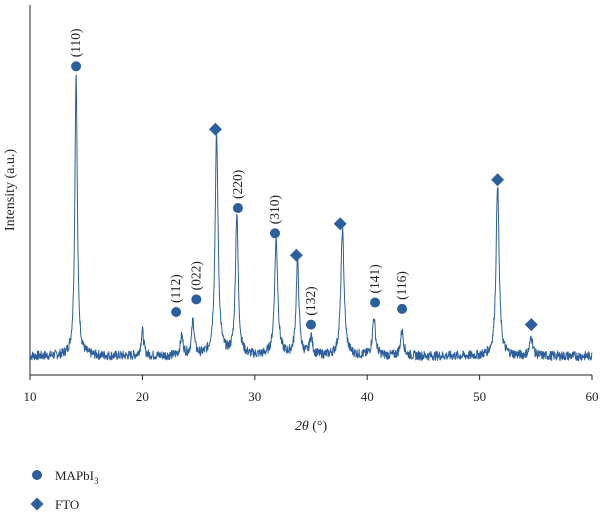 The width and height of the screenshot is (600, 514). Describe the element at coordinates (195, 275) in the screenshot. I see `peak-label: (022)` at that location.